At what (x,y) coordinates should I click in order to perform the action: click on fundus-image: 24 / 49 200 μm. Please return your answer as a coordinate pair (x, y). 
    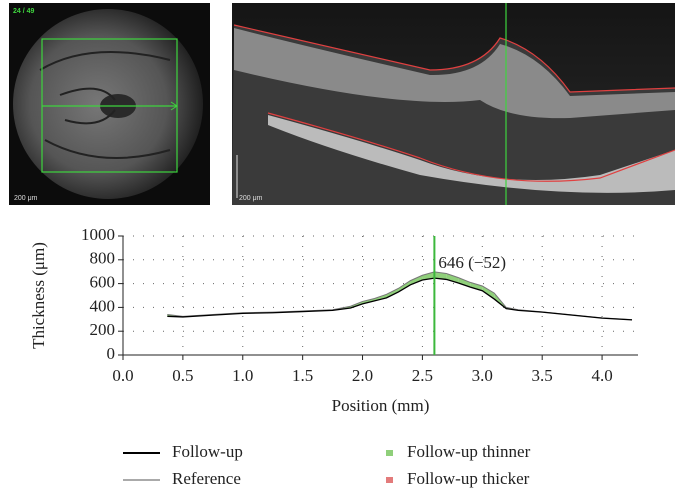
    Looking at the image, I should click on (109, 104).